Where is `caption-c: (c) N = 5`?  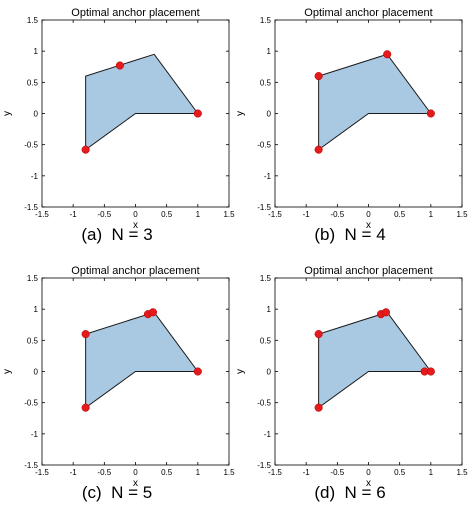
caption-c: (c) N = 5 is located at coordinates (117, 492).